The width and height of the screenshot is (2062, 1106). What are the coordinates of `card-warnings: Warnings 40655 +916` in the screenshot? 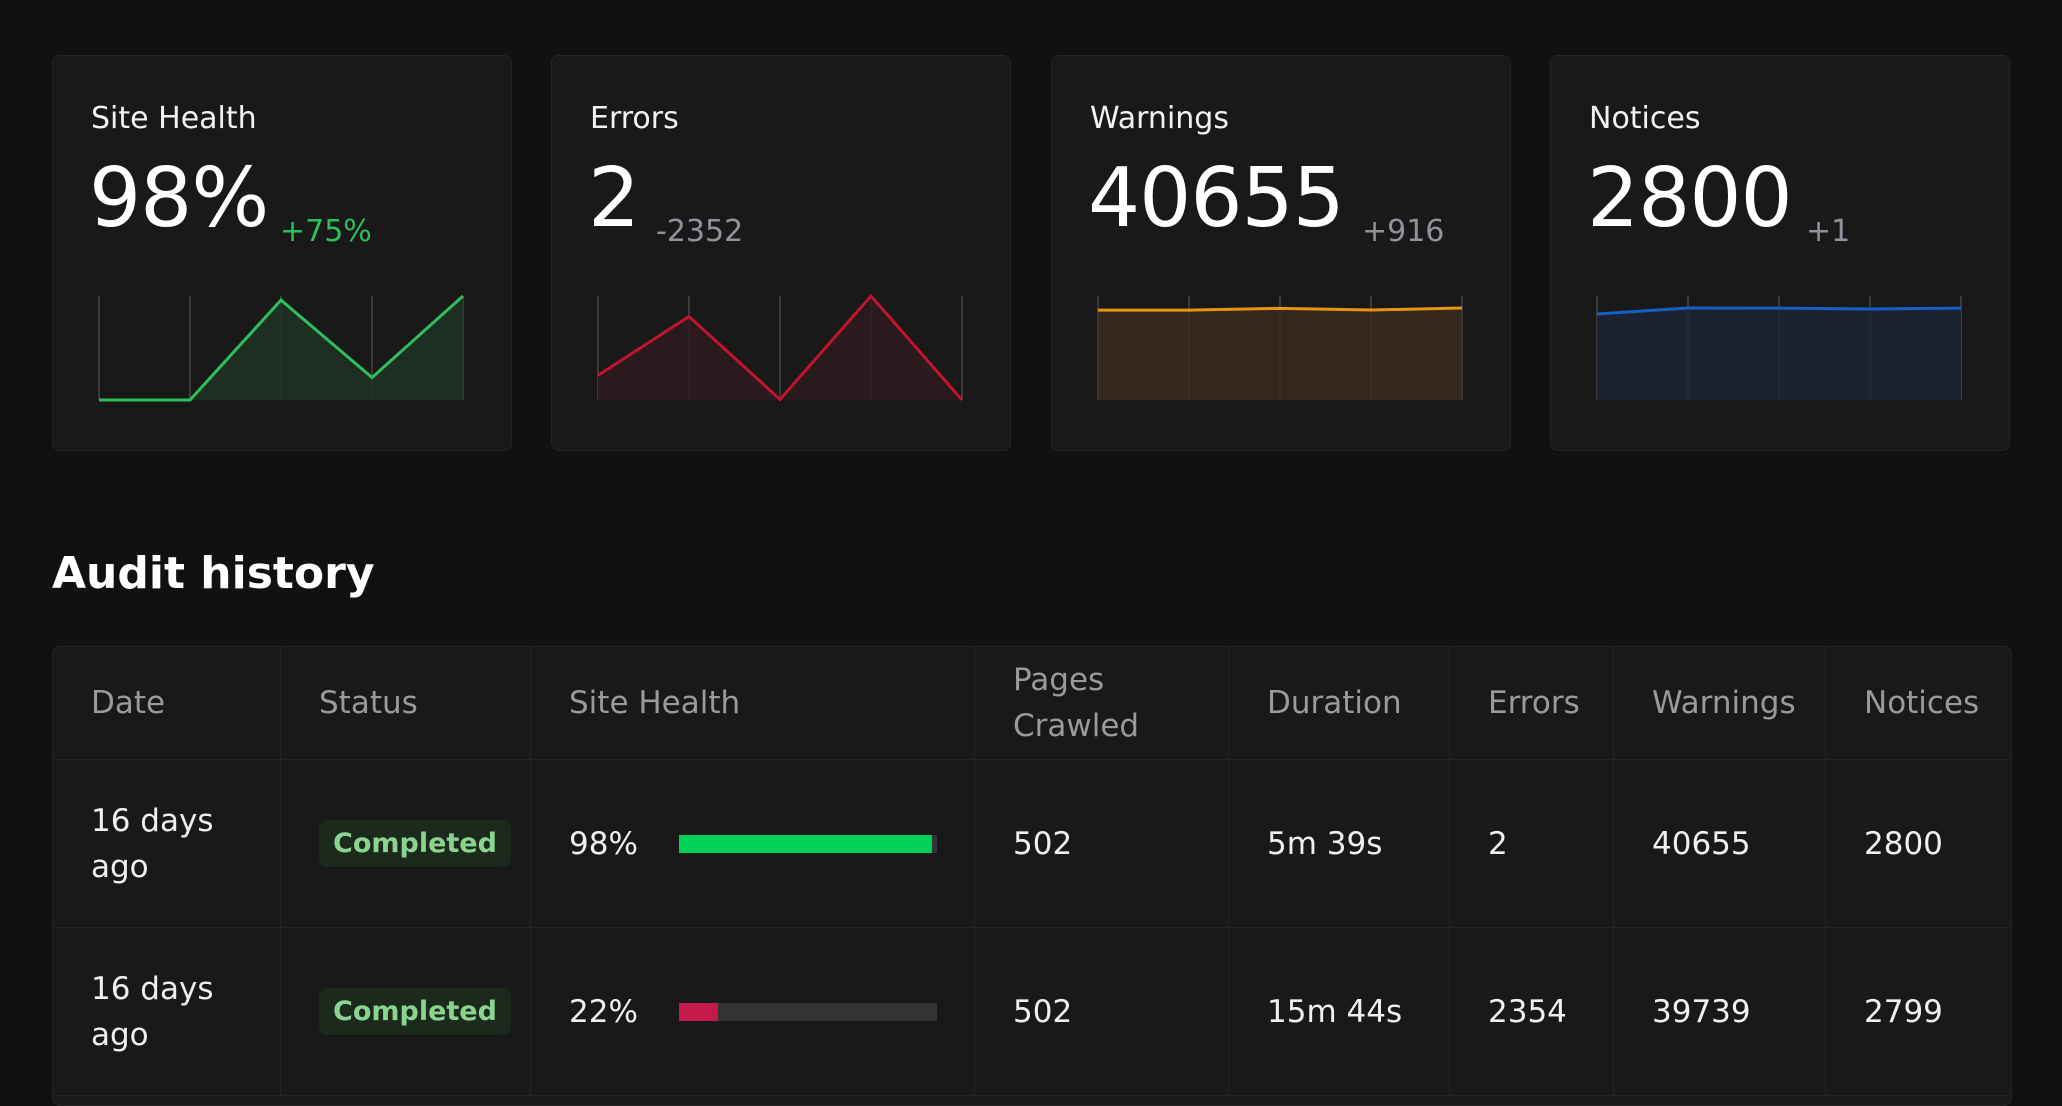 It's located at (1281, 253).